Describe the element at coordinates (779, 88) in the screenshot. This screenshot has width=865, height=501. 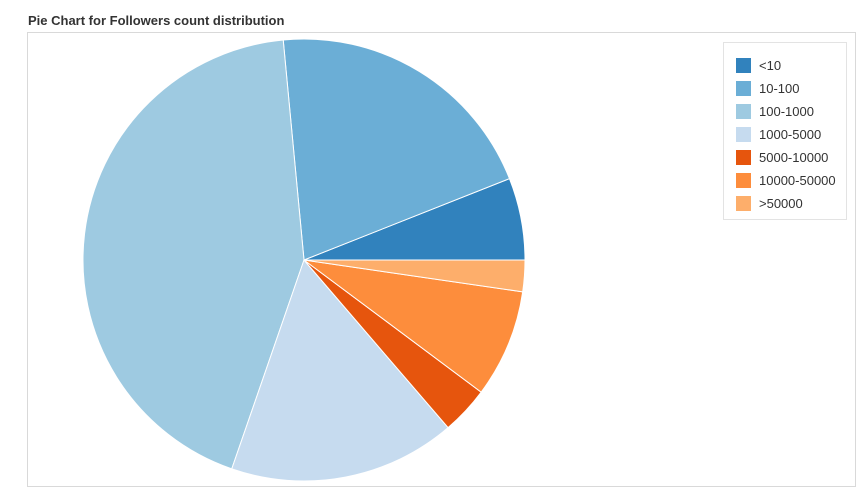
I see `legend-label-1: 10-100` at that location.